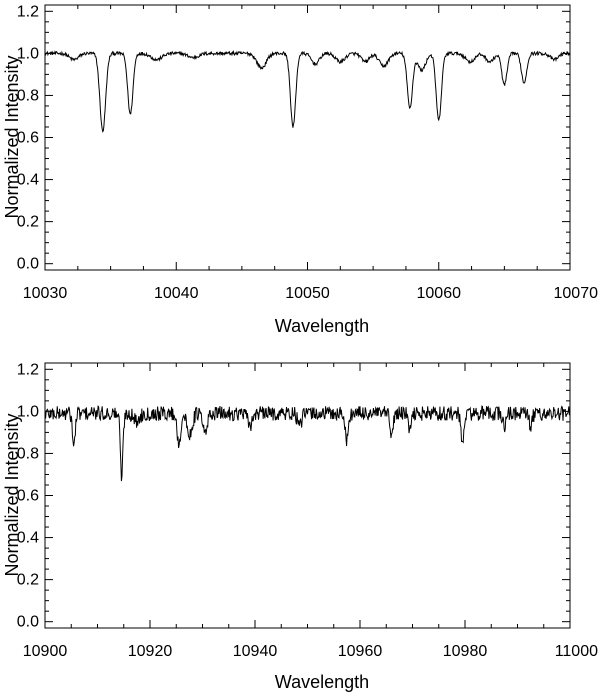  I want to click on bottom-spectrum-line, so click(307, 443).